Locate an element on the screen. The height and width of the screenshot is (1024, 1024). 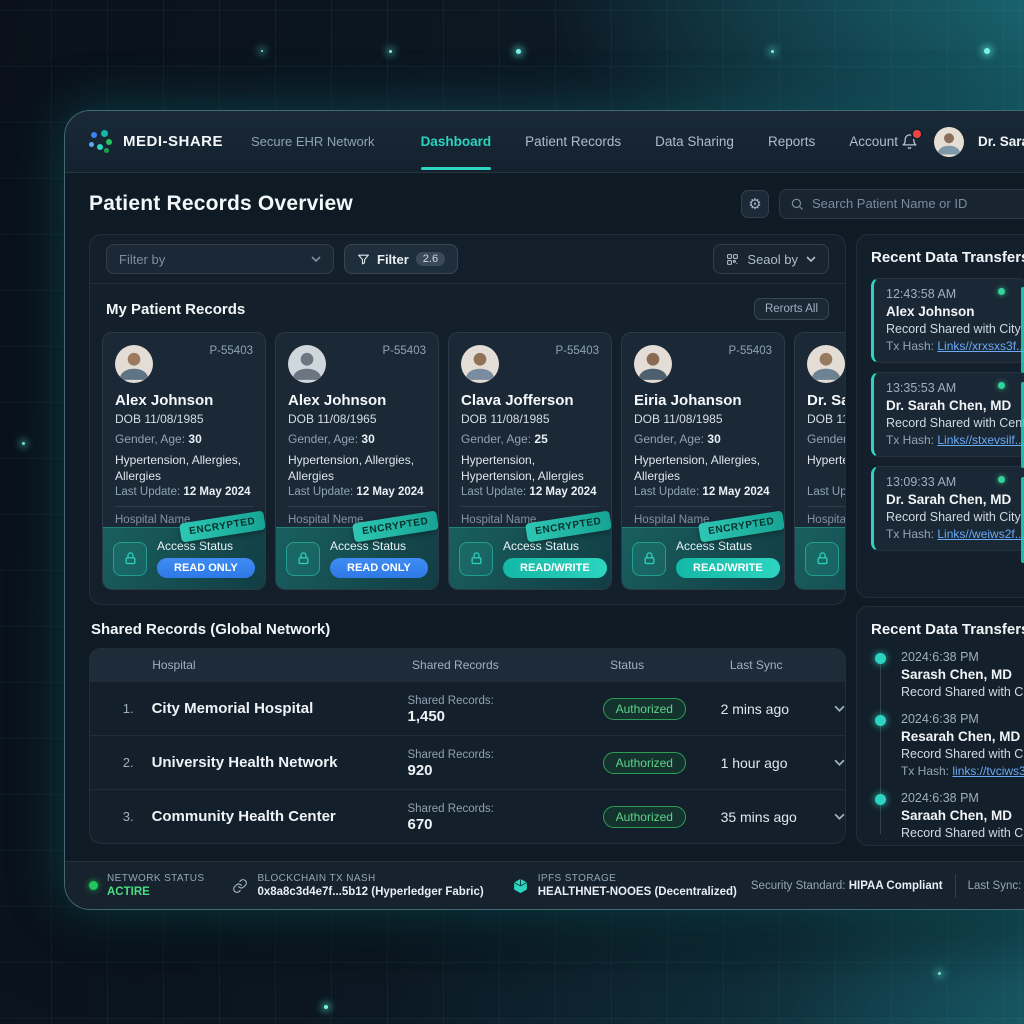
lock-icon is located at coordinates (130, 558).